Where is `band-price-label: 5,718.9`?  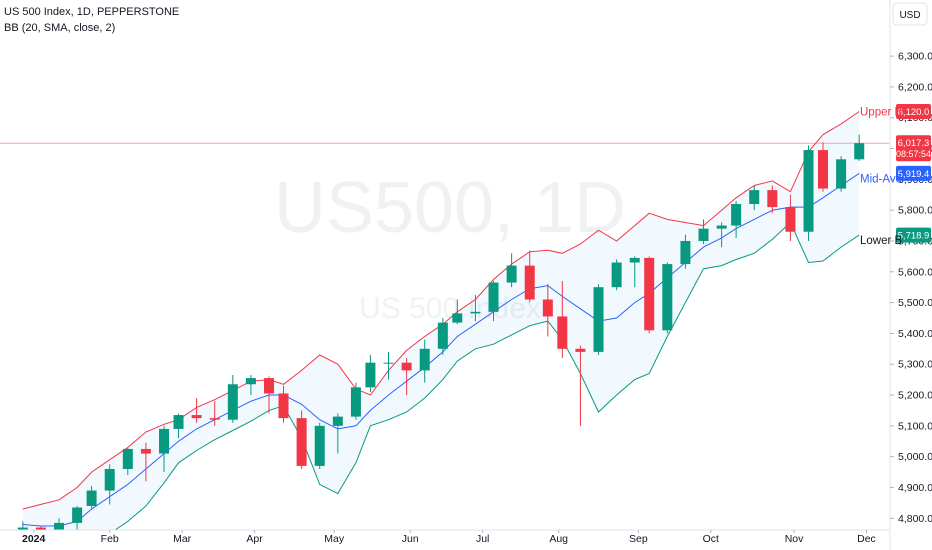
band-price-label: 5,718.9 is located at coordinates (914, 236).